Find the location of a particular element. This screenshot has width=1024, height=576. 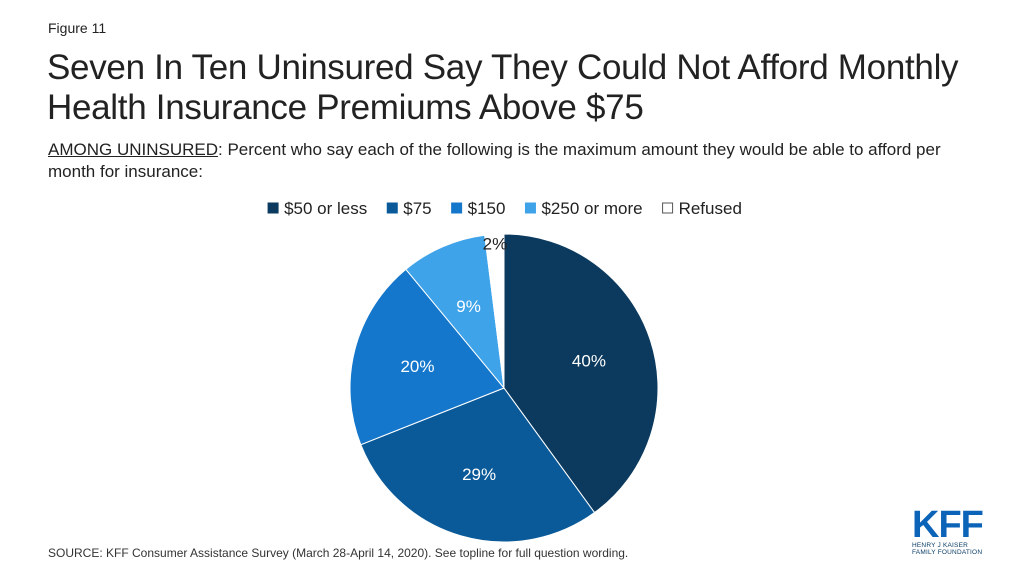

logo-line-1: HENRY J KAISER is located at coordinates (940, 545).